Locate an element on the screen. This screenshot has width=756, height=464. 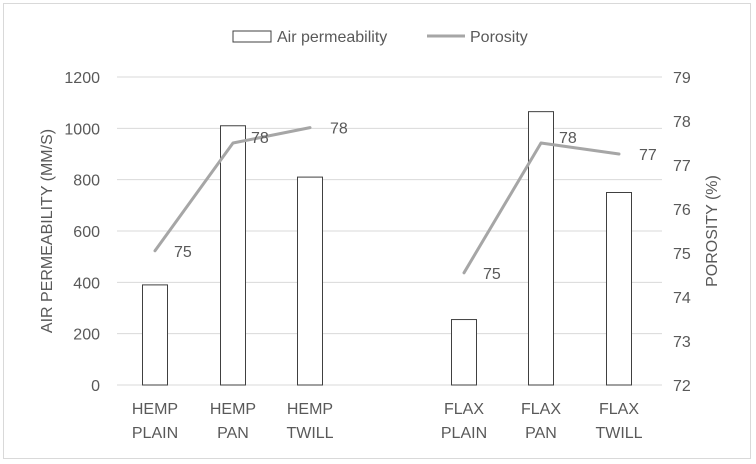
y2-tick-label: 79 is located at coordinates (682, 78).